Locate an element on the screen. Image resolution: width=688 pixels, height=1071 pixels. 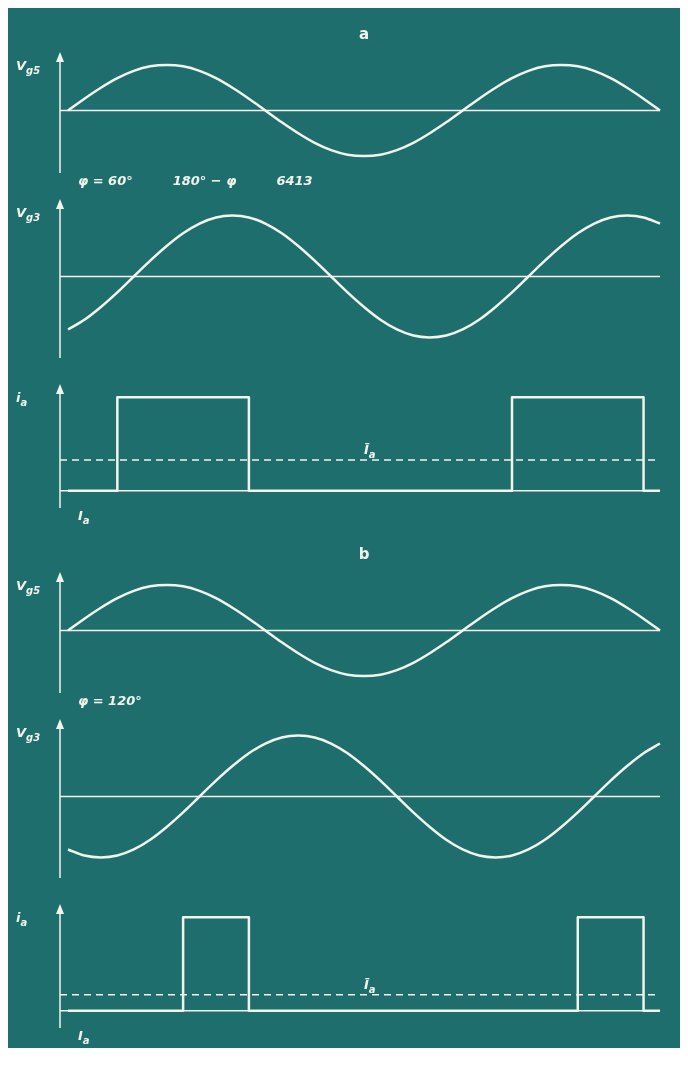
chart-title: b is located at coordinates (364, 553).